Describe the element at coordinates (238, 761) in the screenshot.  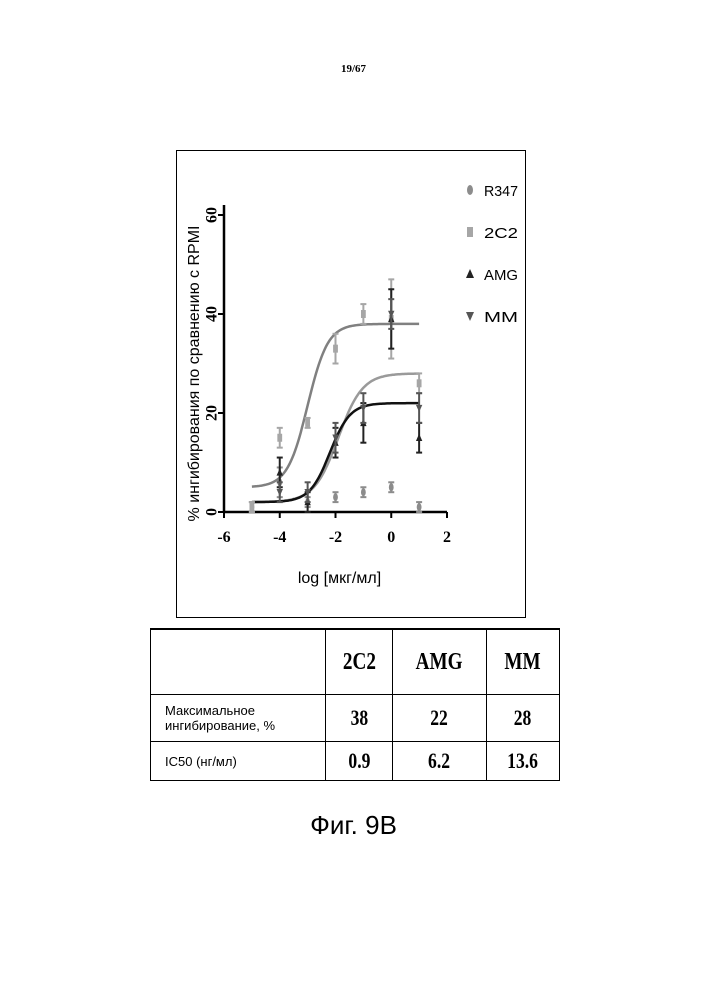
I see `row-label-ic50: IC50 (нг/мл)` at that location.